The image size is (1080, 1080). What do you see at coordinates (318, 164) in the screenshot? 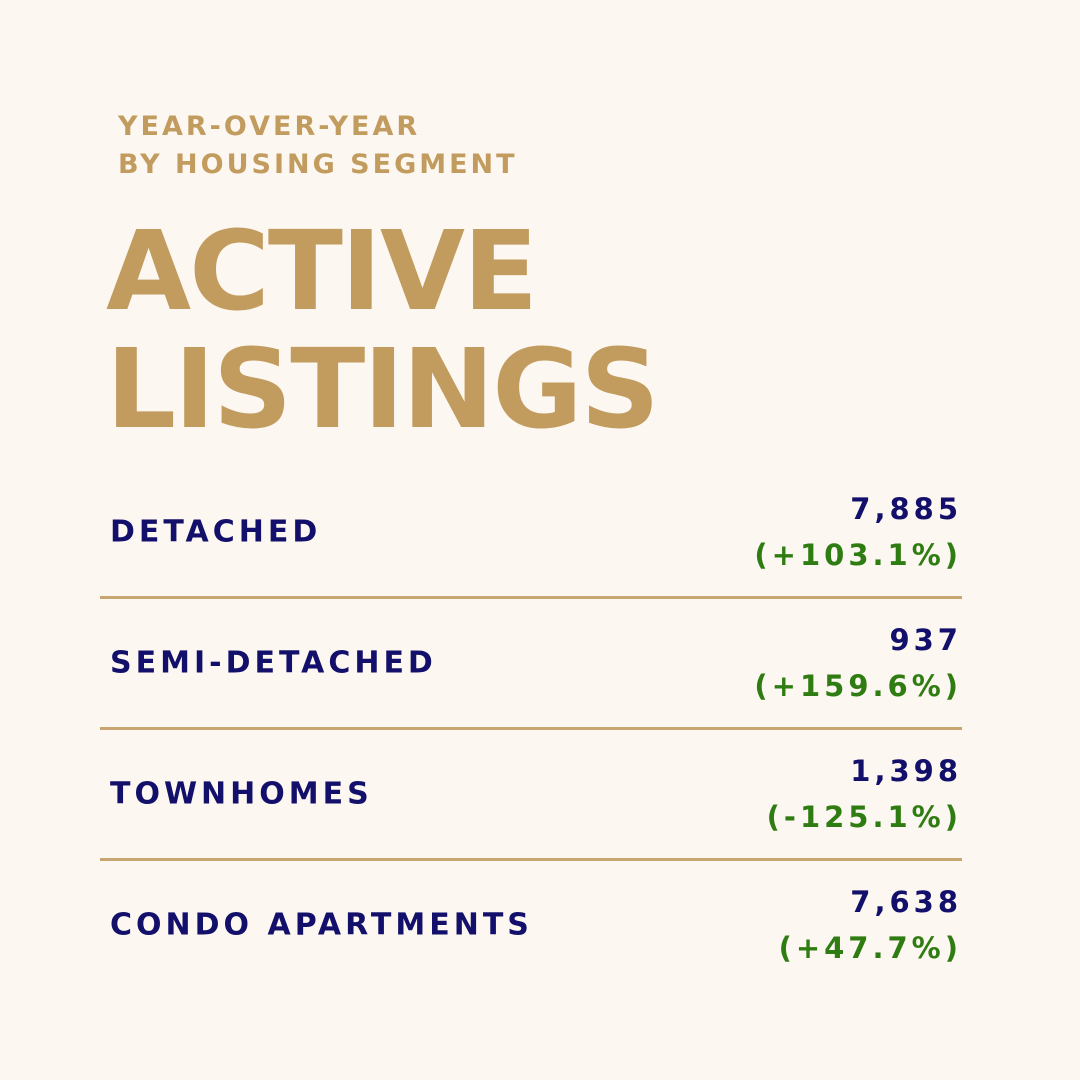
I see `subtitle-line-2: BY HOUSING SEGMENT` at bounding box center [318, 164].